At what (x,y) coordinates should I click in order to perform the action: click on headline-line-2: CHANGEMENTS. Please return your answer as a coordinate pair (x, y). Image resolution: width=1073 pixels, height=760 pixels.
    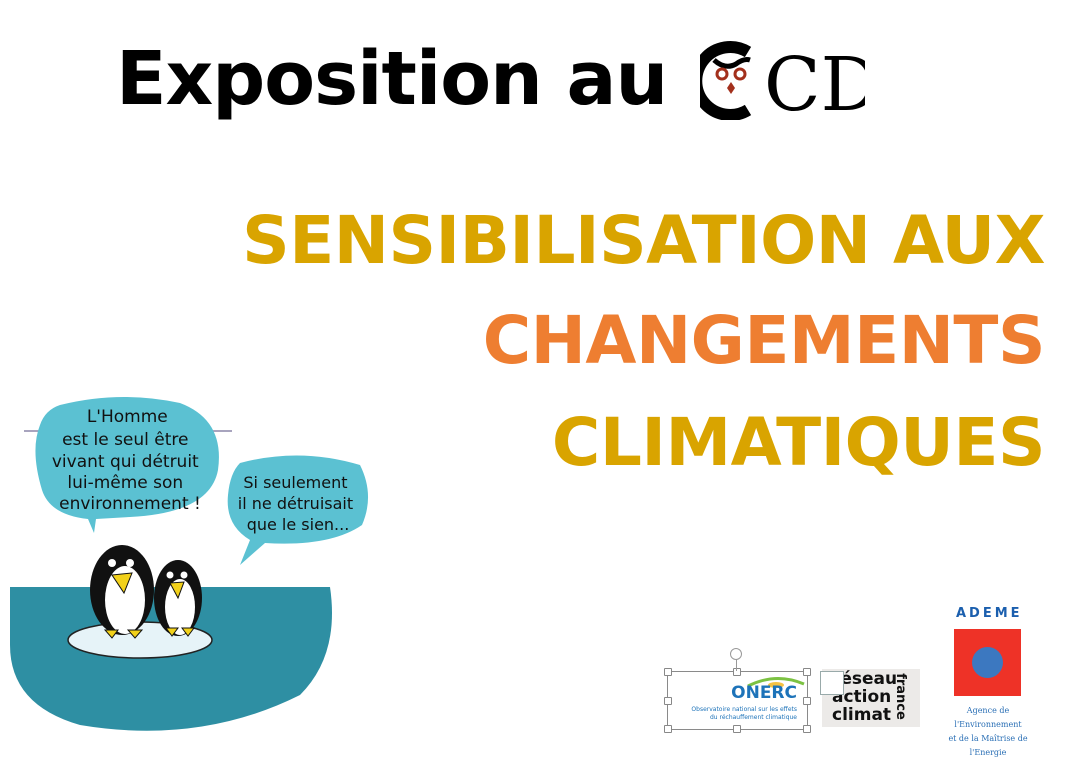
    Looking at the image, I should click on (764, 340).